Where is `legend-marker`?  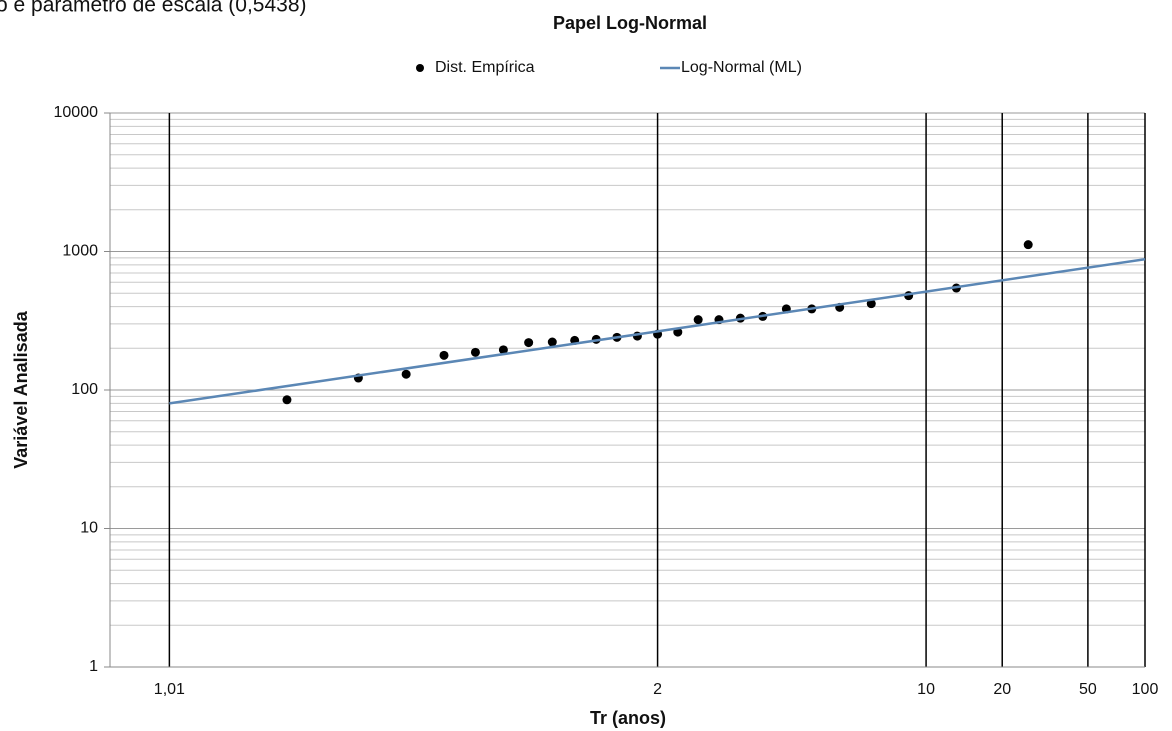
legend-marker is located at coordinates (420, 68).